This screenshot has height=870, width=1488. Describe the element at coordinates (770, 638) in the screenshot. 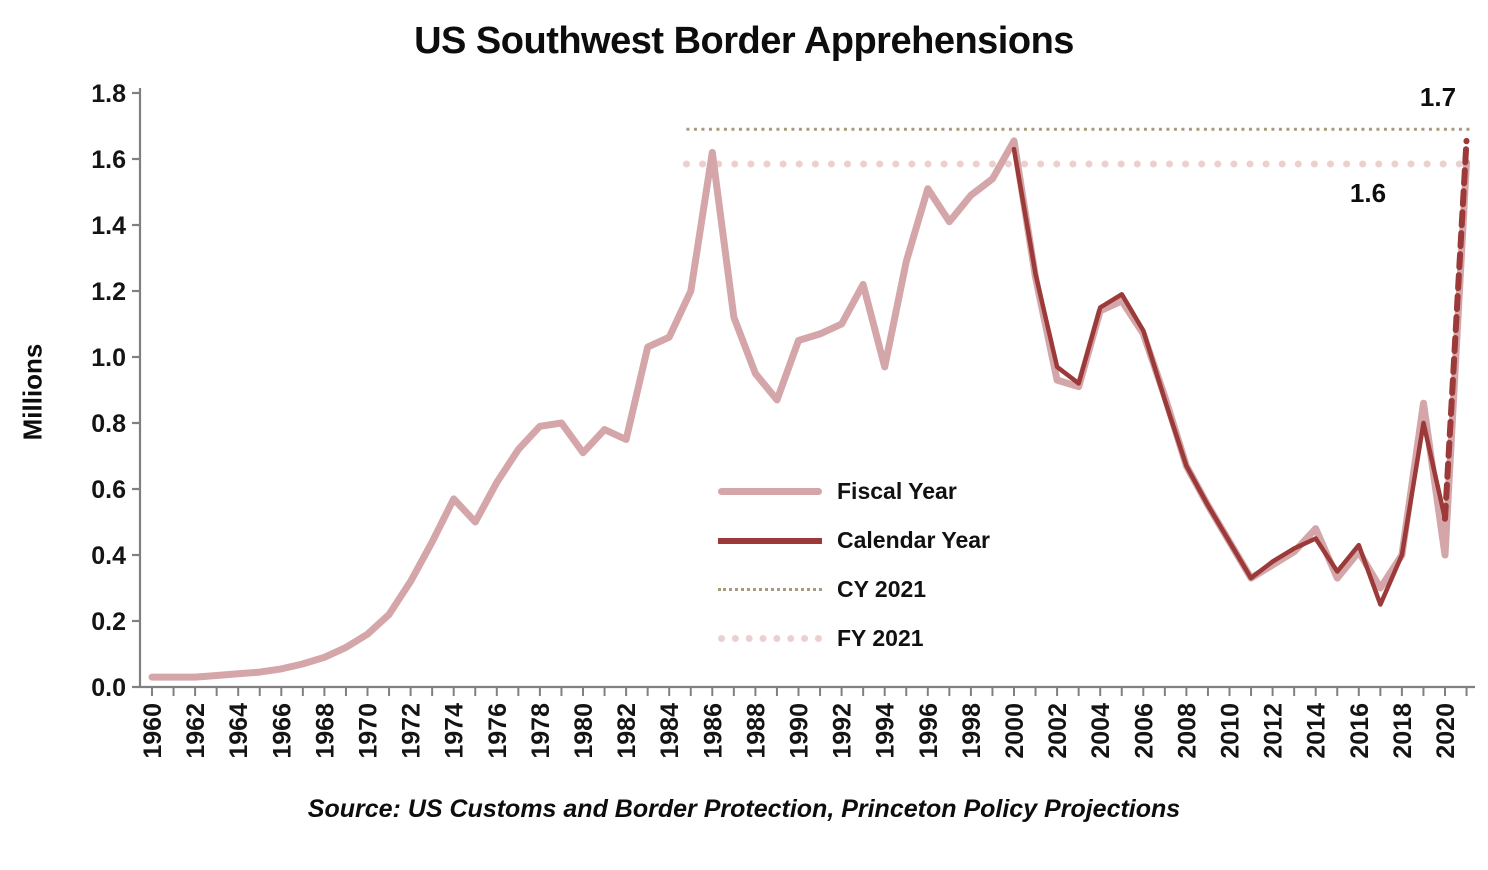

I see `fy-2021-dotted-line-swatch` at that location.